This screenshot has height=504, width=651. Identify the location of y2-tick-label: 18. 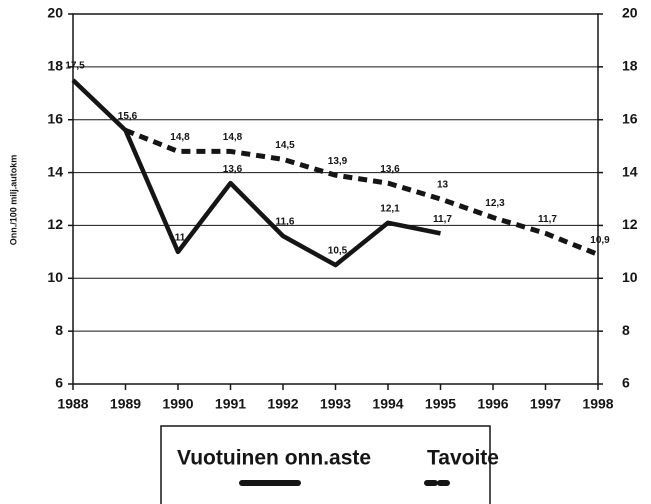
(630, 66).